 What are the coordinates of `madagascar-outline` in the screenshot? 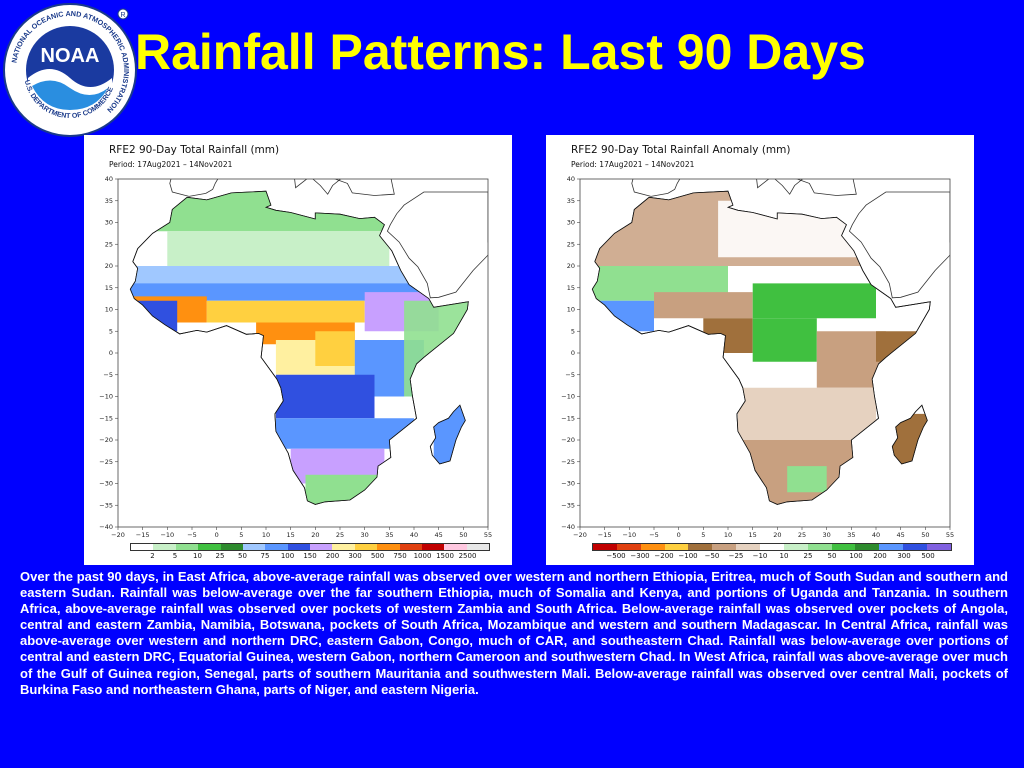 It's located at (447, 434).